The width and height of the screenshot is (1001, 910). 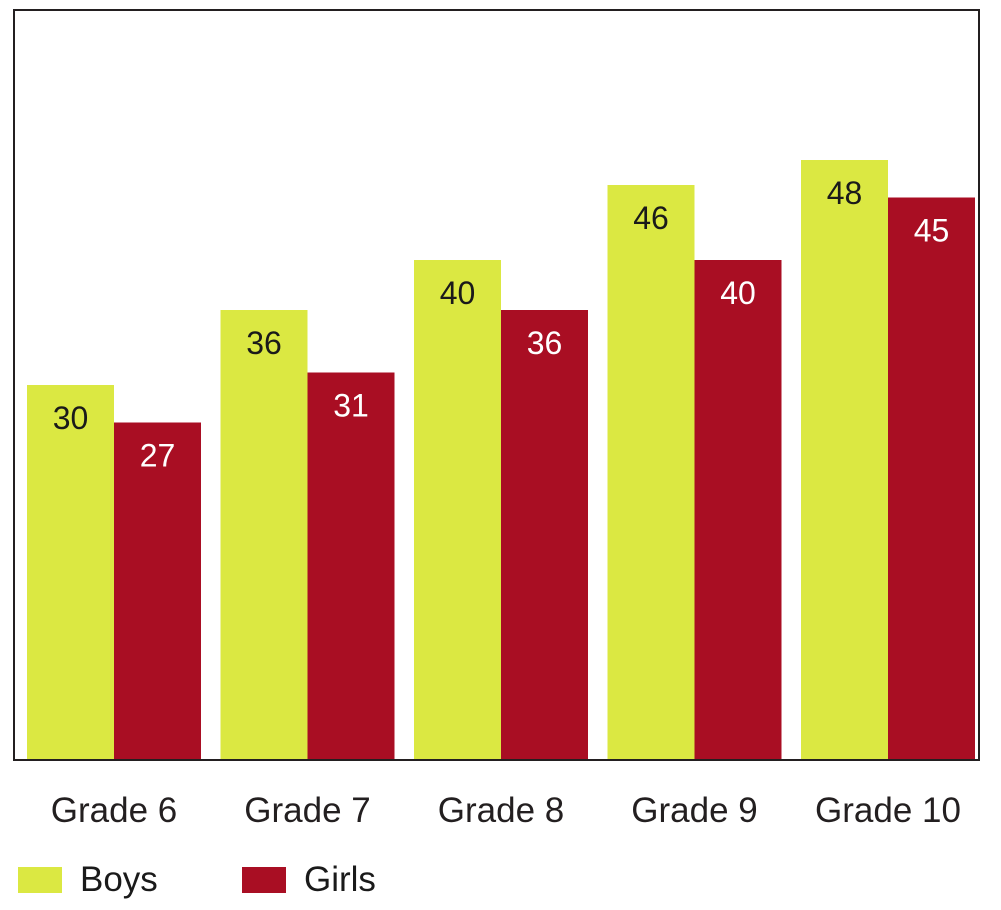 What do you see at coordinates (351, 406) in the screenshot?
I see `value-label-girls-grade-7: 31` at bounding box center [351, 406].